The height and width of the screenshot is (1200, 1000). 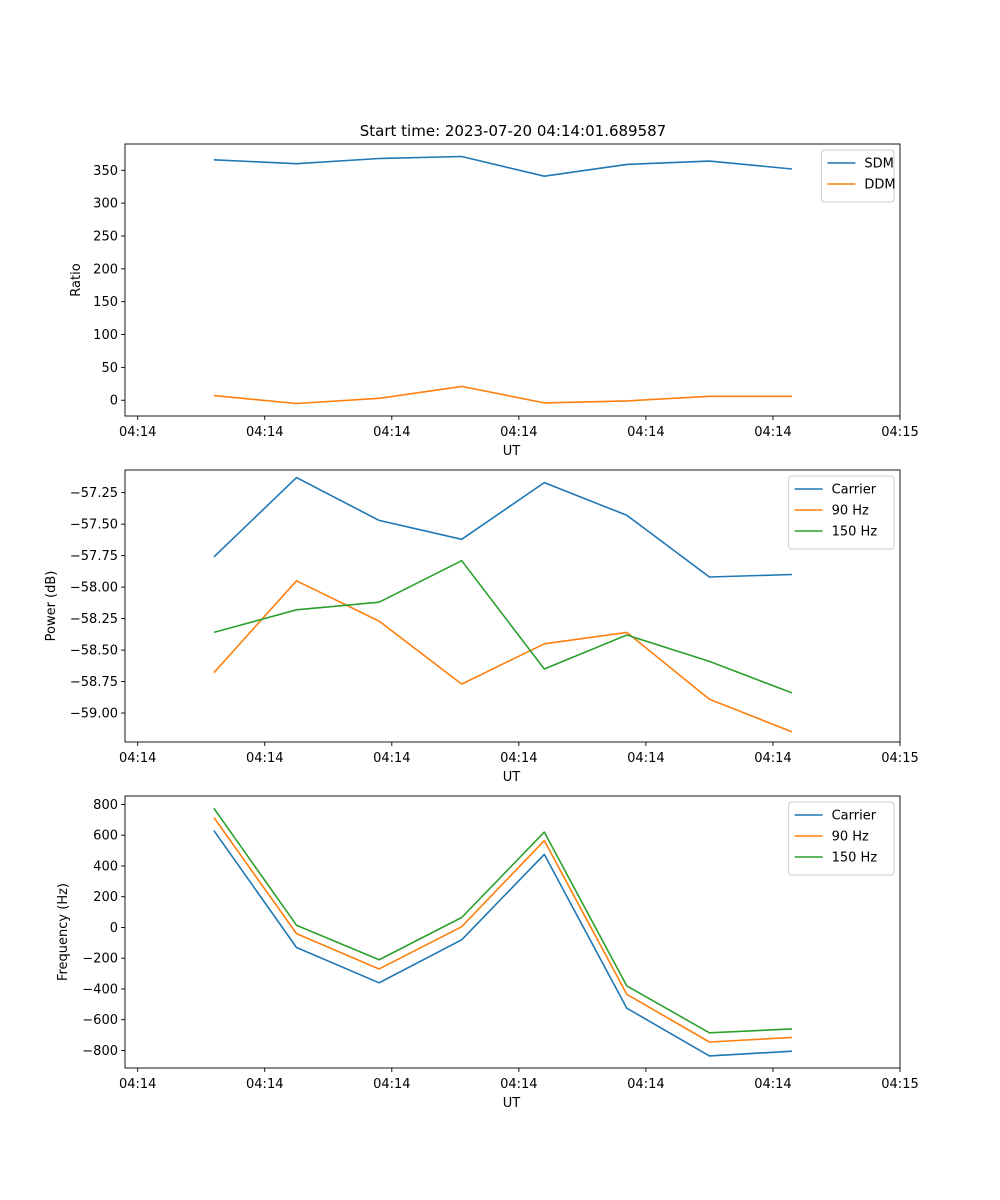 I want to click on y-tick-label: 350, so click(x=105, y=171).